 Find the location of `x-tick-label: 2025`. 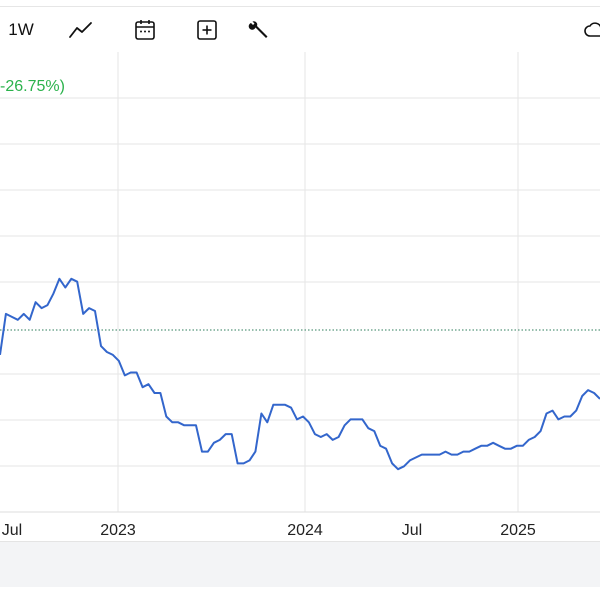

x-tick-label: 2025 is located at coordinates (518, 530).